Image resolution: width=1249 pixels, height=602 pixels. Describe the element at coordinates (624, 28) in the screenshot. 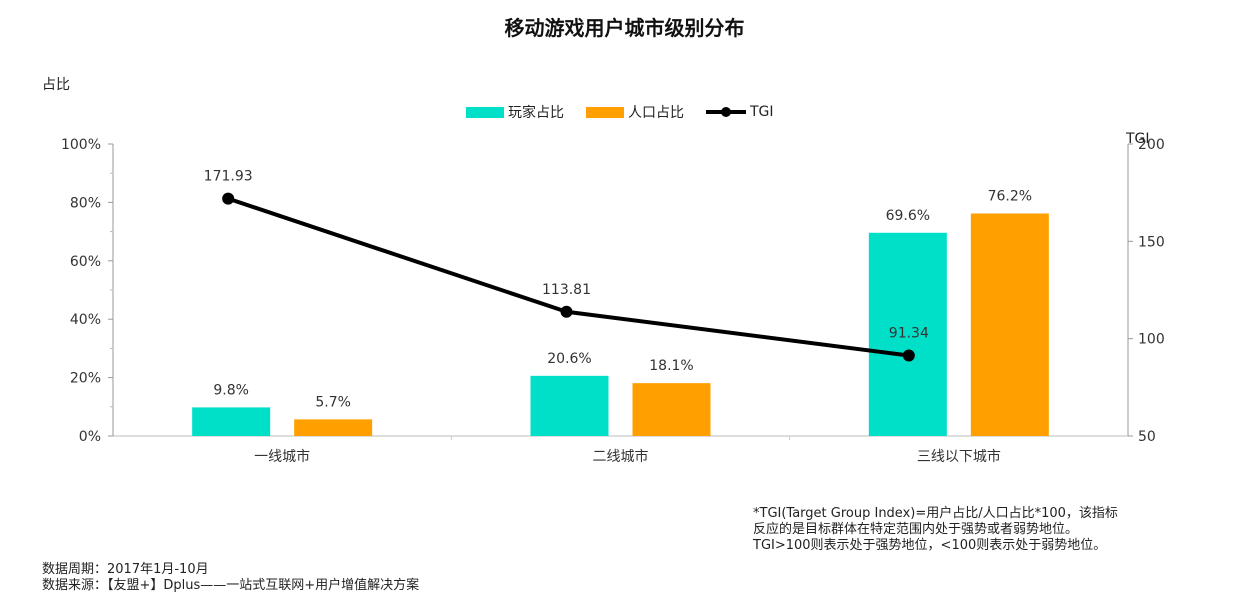

I see `chart-title: 移动游戏用户城市级别分布` at that location.